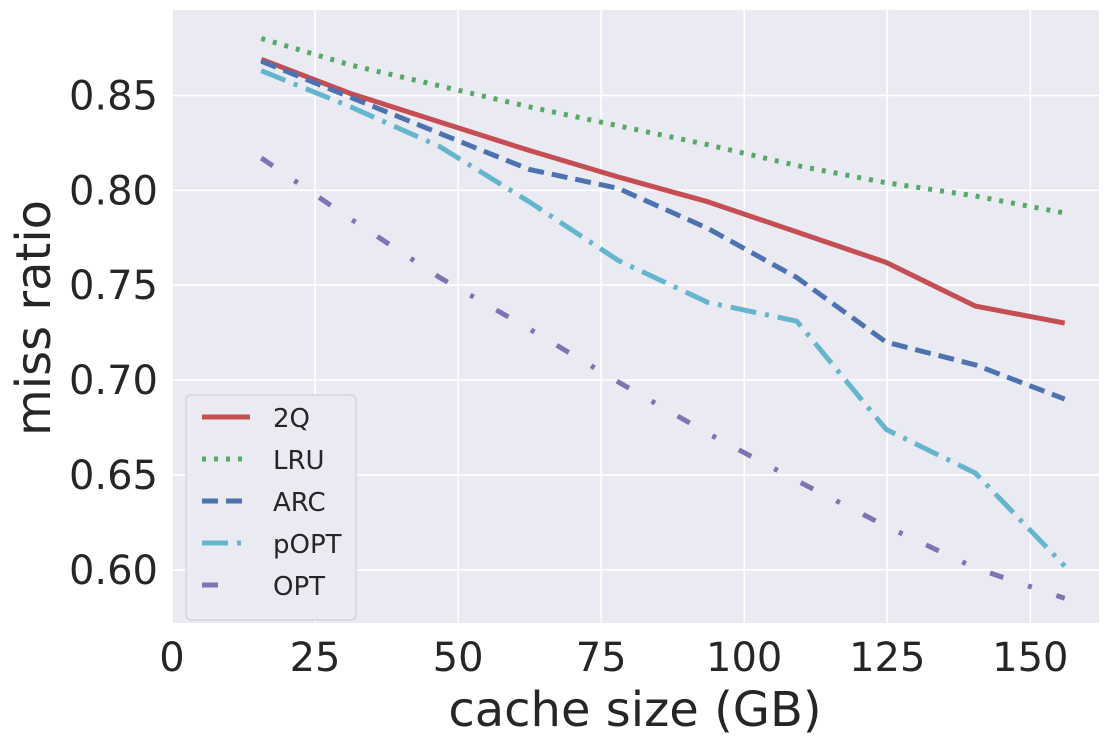 The width and height of the screenshot is (1109, 744). I want to click on y-tick-label: 0.85, so click(113, 96).